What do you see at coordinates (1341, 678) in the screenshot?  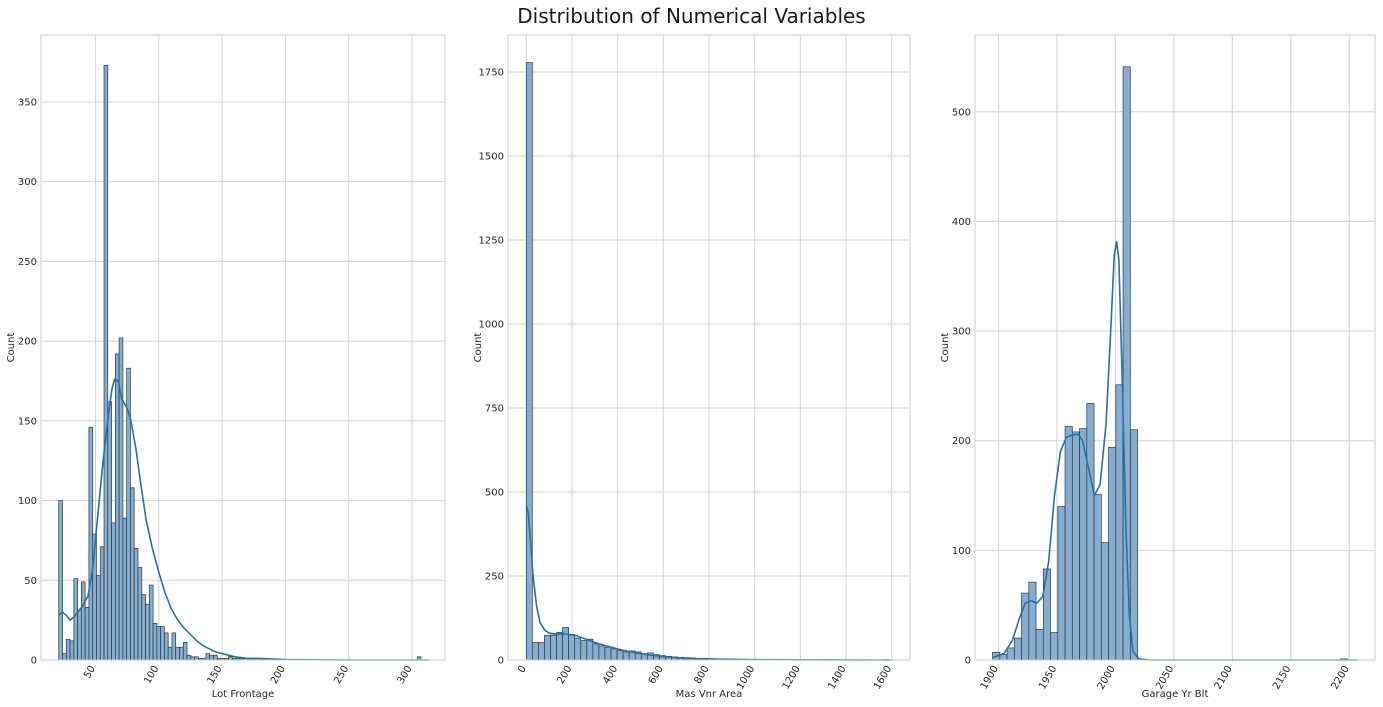 I see `chart-3-xtick-label: 2200` at bounding box center [1341, 678].